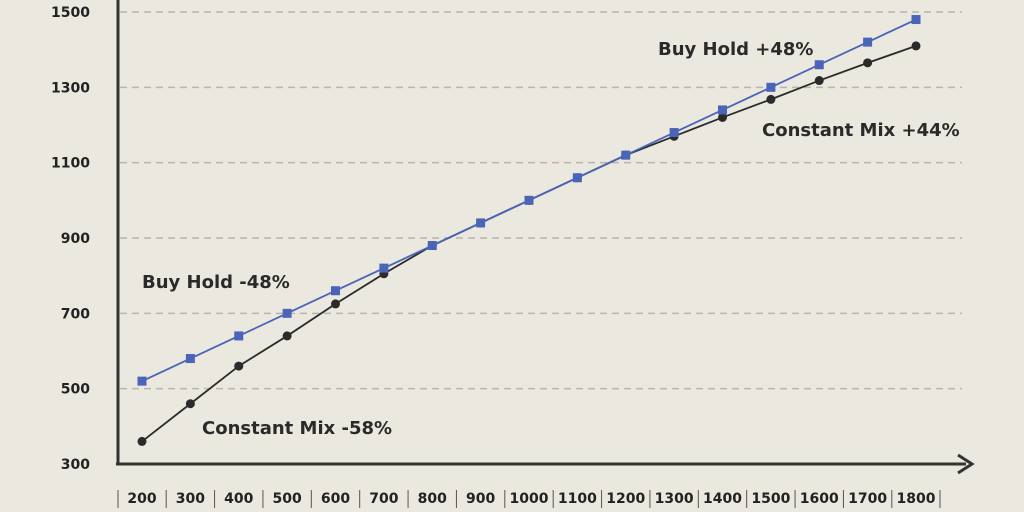 This screenshot has height=512, width=1024. Describe the element at coordinates (966, 464) in the screenshot. I see `x-axis-arrowhead` at that location.